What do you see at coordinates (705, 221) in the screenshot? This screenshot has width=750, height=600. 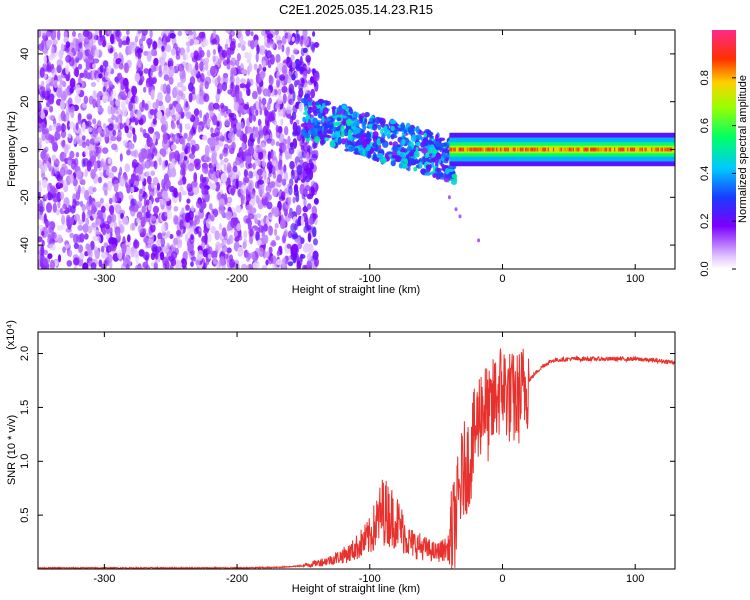 I see `colorbar-tick-label: 0.2` at bounding box center [705, 221].